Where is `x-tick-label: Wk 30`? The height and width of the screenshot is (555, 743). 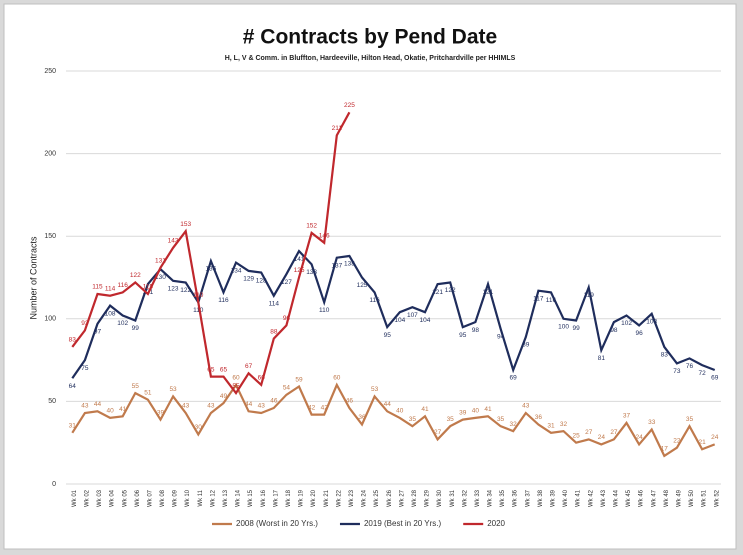
x-tick-label: Wk 30 is located at coordinates (440, 498).